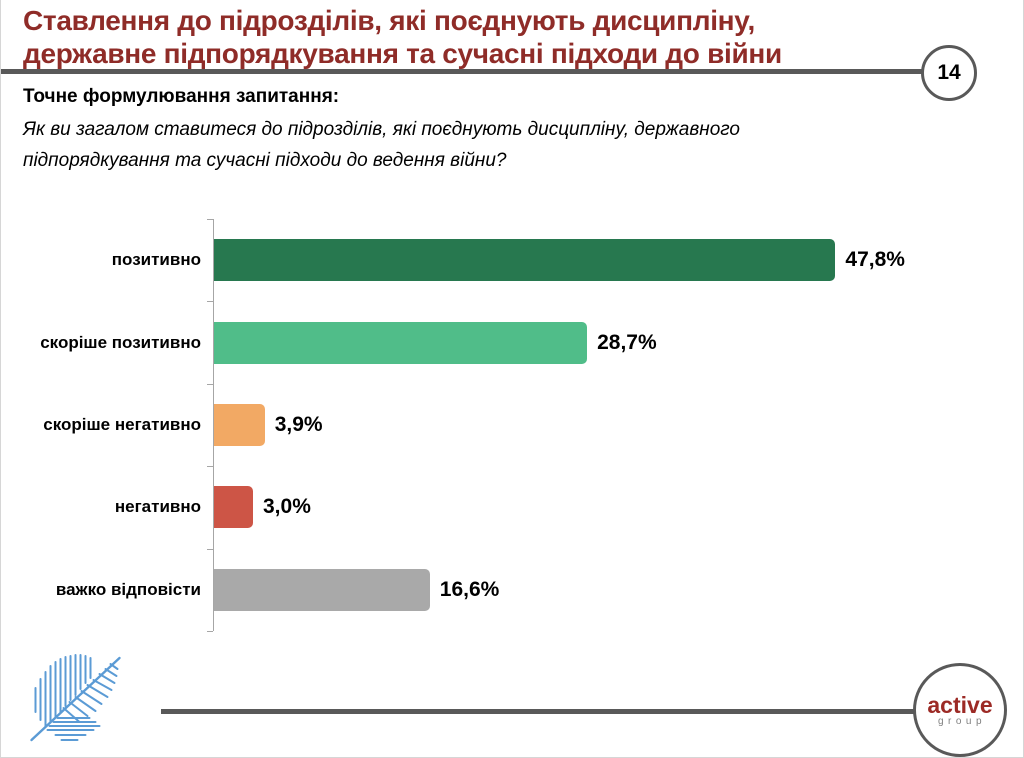 This screenshot has width=1024, height=758. Describe the element at coordinates (539, 589) in the screenshot. I see `bar-track: 16,6%` at that location.